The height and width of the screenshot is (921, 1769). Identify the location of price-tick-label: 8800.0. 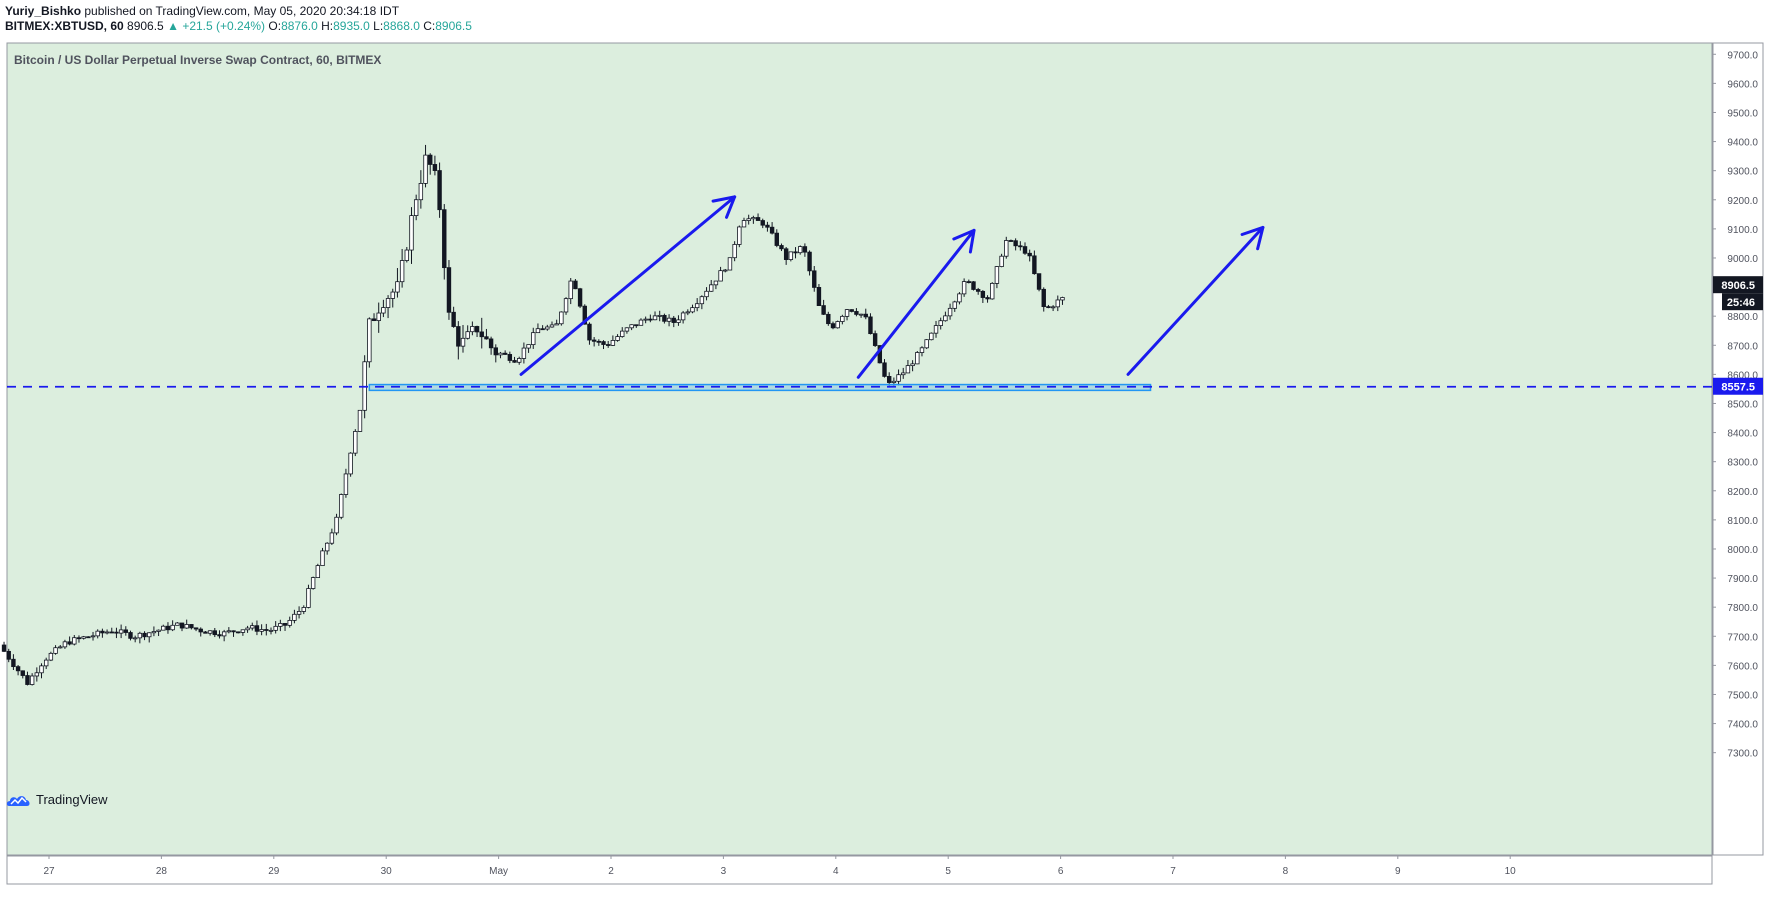
(1742, 317).